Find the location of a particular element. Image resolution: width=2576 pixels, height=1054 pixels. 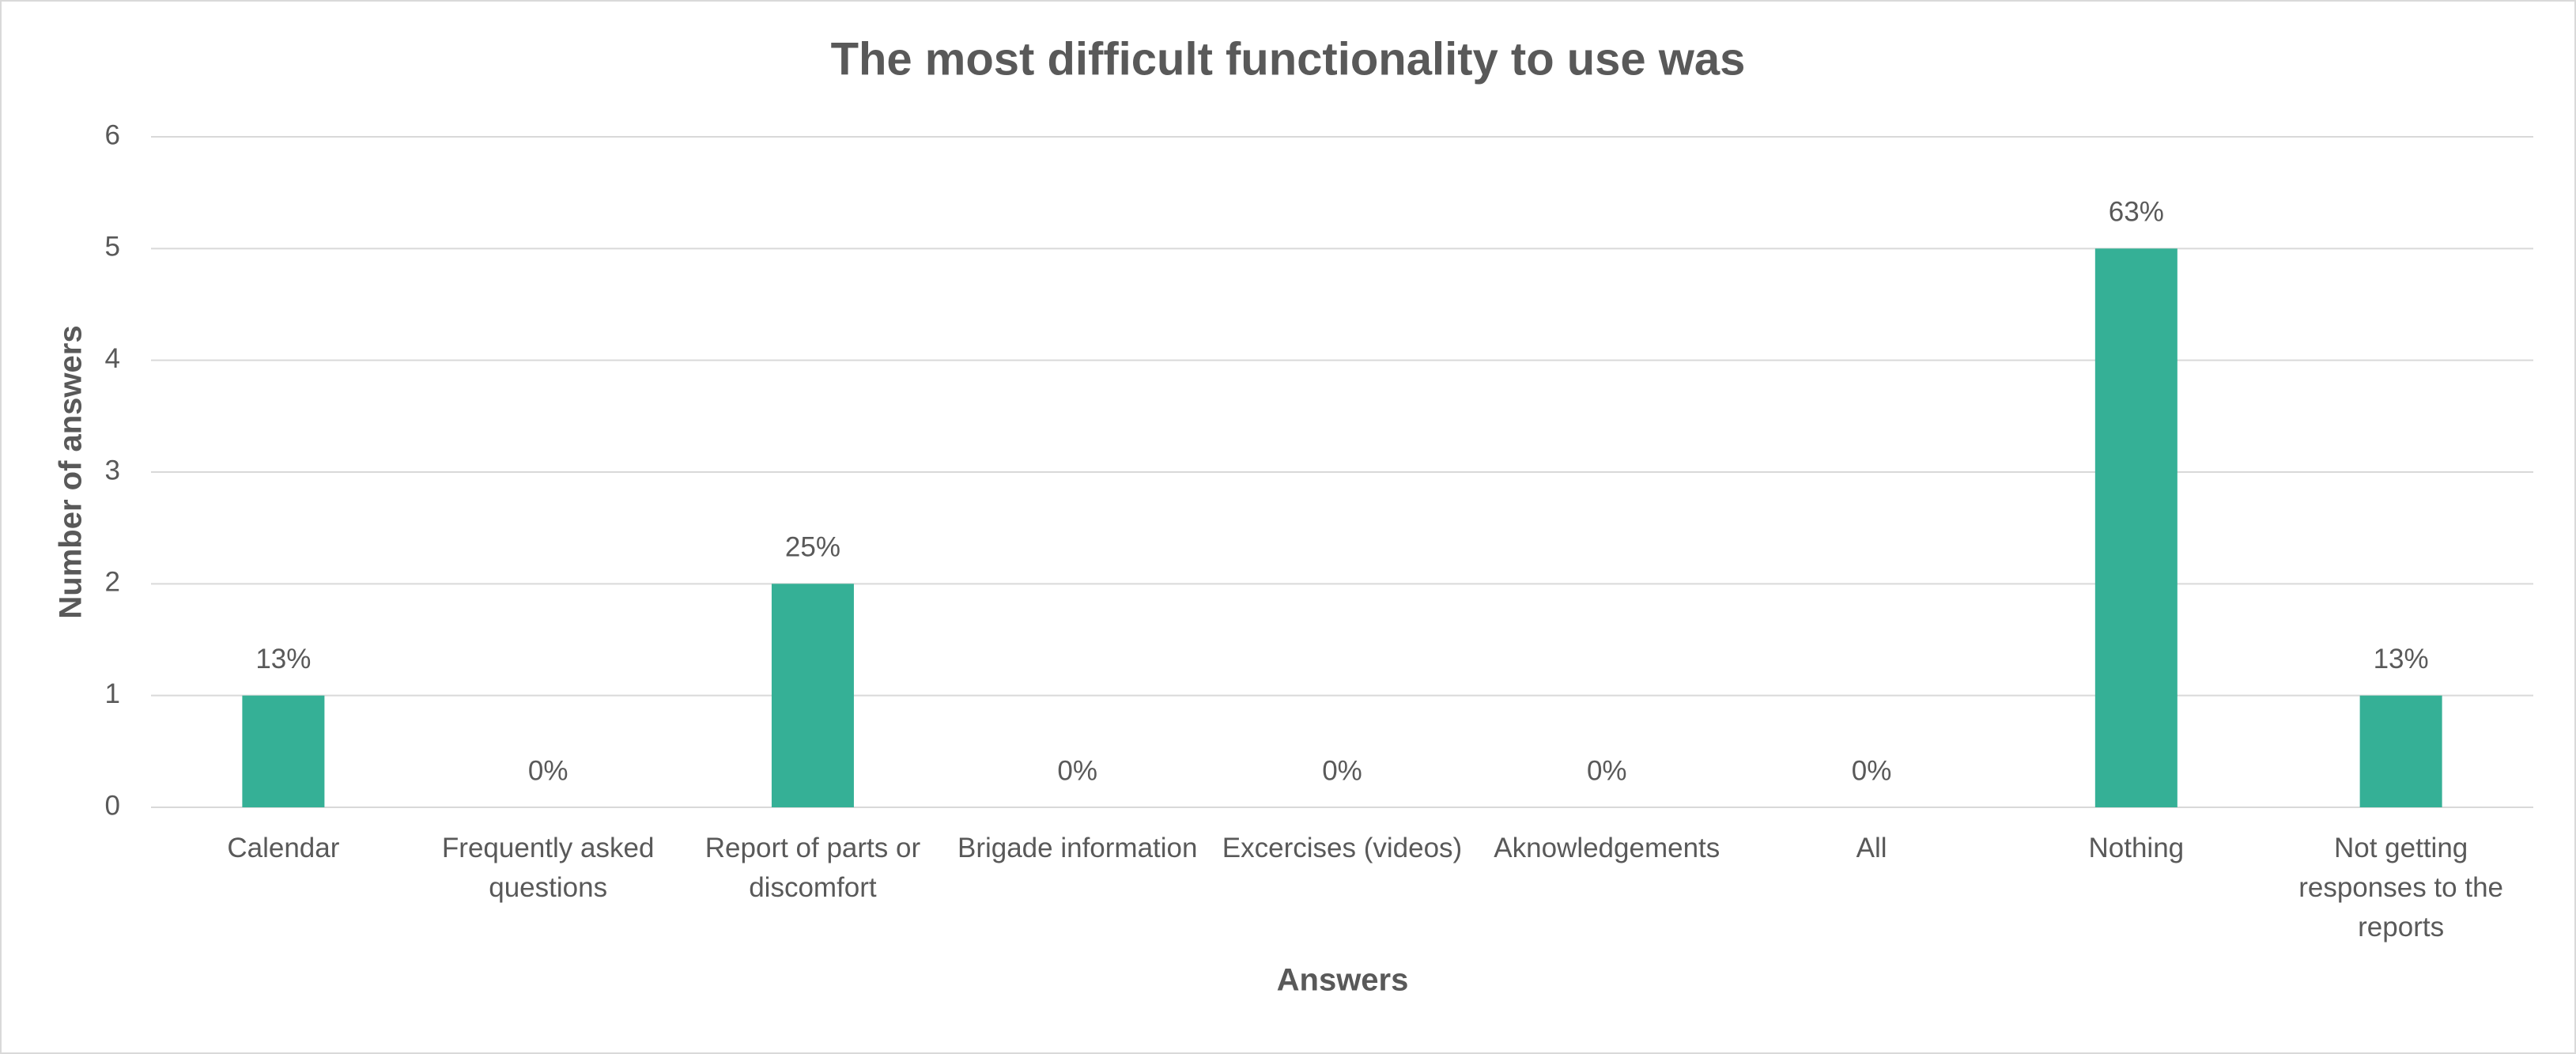

data-label: 25% is located at coordinates (812, 547).